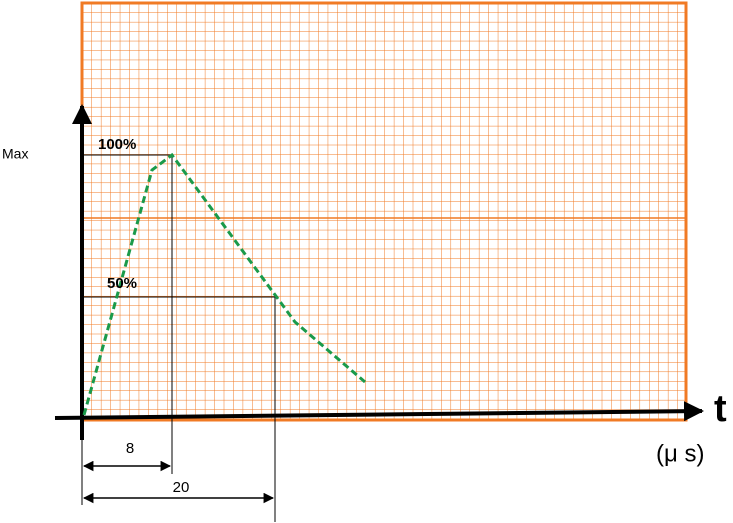 The image size is (733, 523). Describe the element at coordinates (122, 283) in the screenshot. I see `half-label: 50%` at that location.